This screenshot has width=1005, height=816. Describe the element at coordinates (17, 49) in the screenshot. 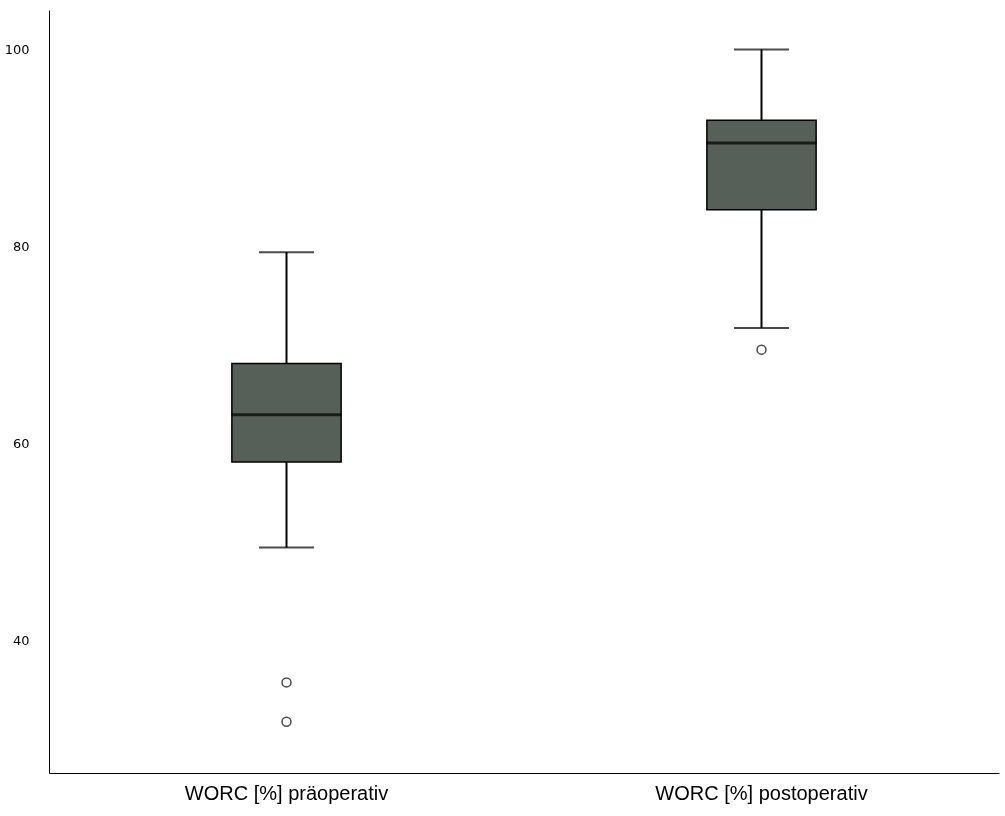

I see `y-tick-label: 100` at that location.